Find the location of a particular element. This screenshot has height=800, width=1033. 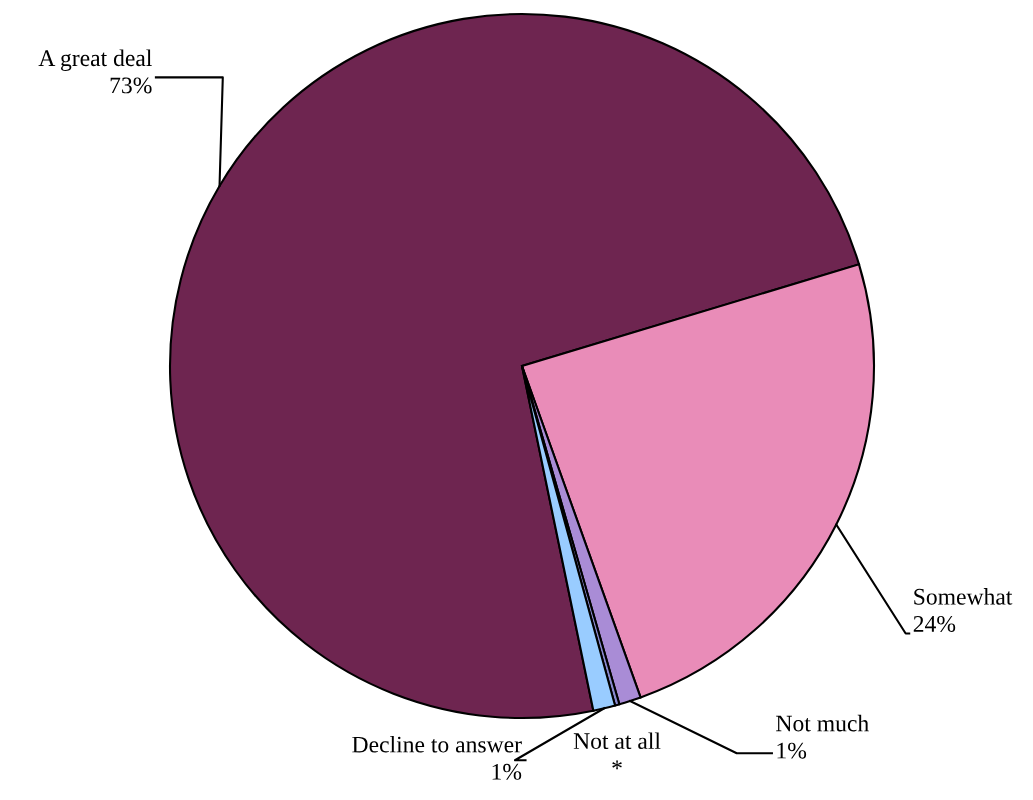

slice-label: Decline to answer is located at coordinates (437, 744).